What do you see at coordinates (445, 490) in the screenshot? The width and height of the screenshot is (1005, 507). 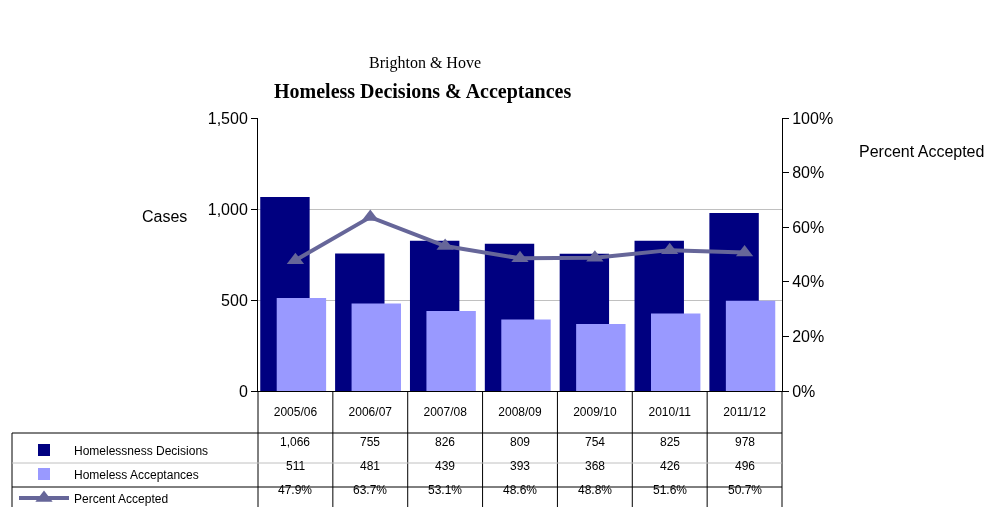 I see `data-label: 53.1%` at bounding box center [445, 490].